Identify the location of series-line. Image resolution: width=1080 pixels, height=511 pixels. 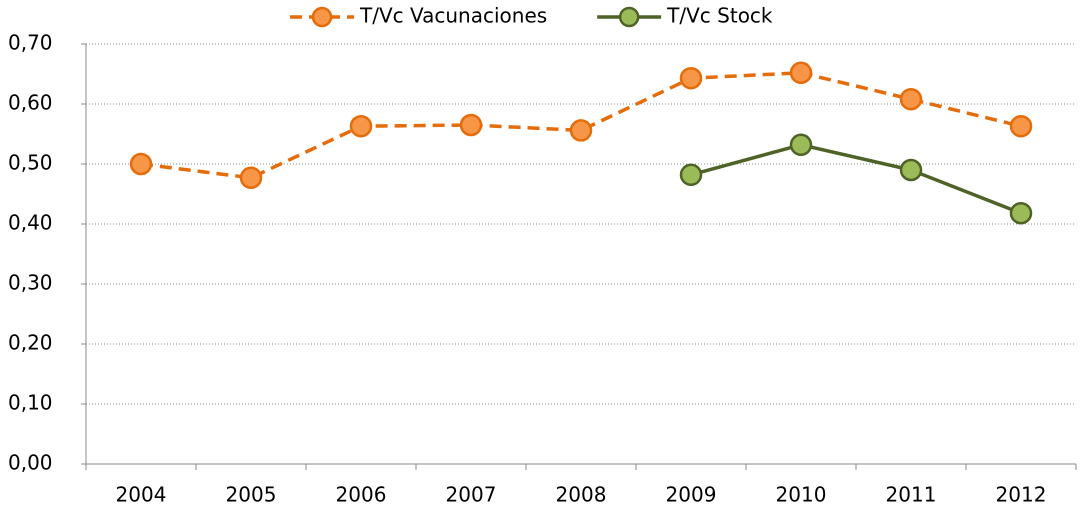
(856, 178).